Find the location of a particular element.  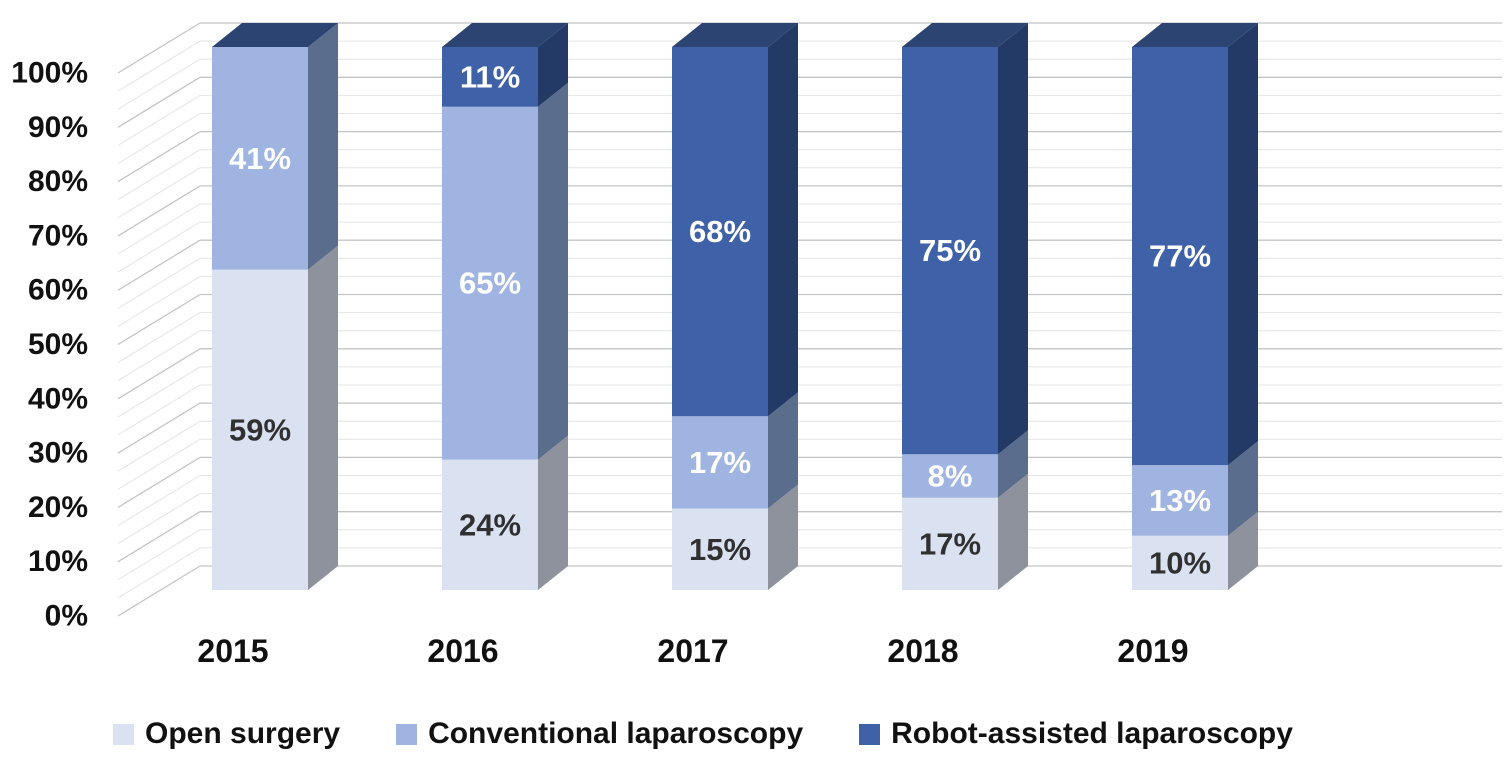

bar-2015: 59% 41% is located at coordinates (275, 306).